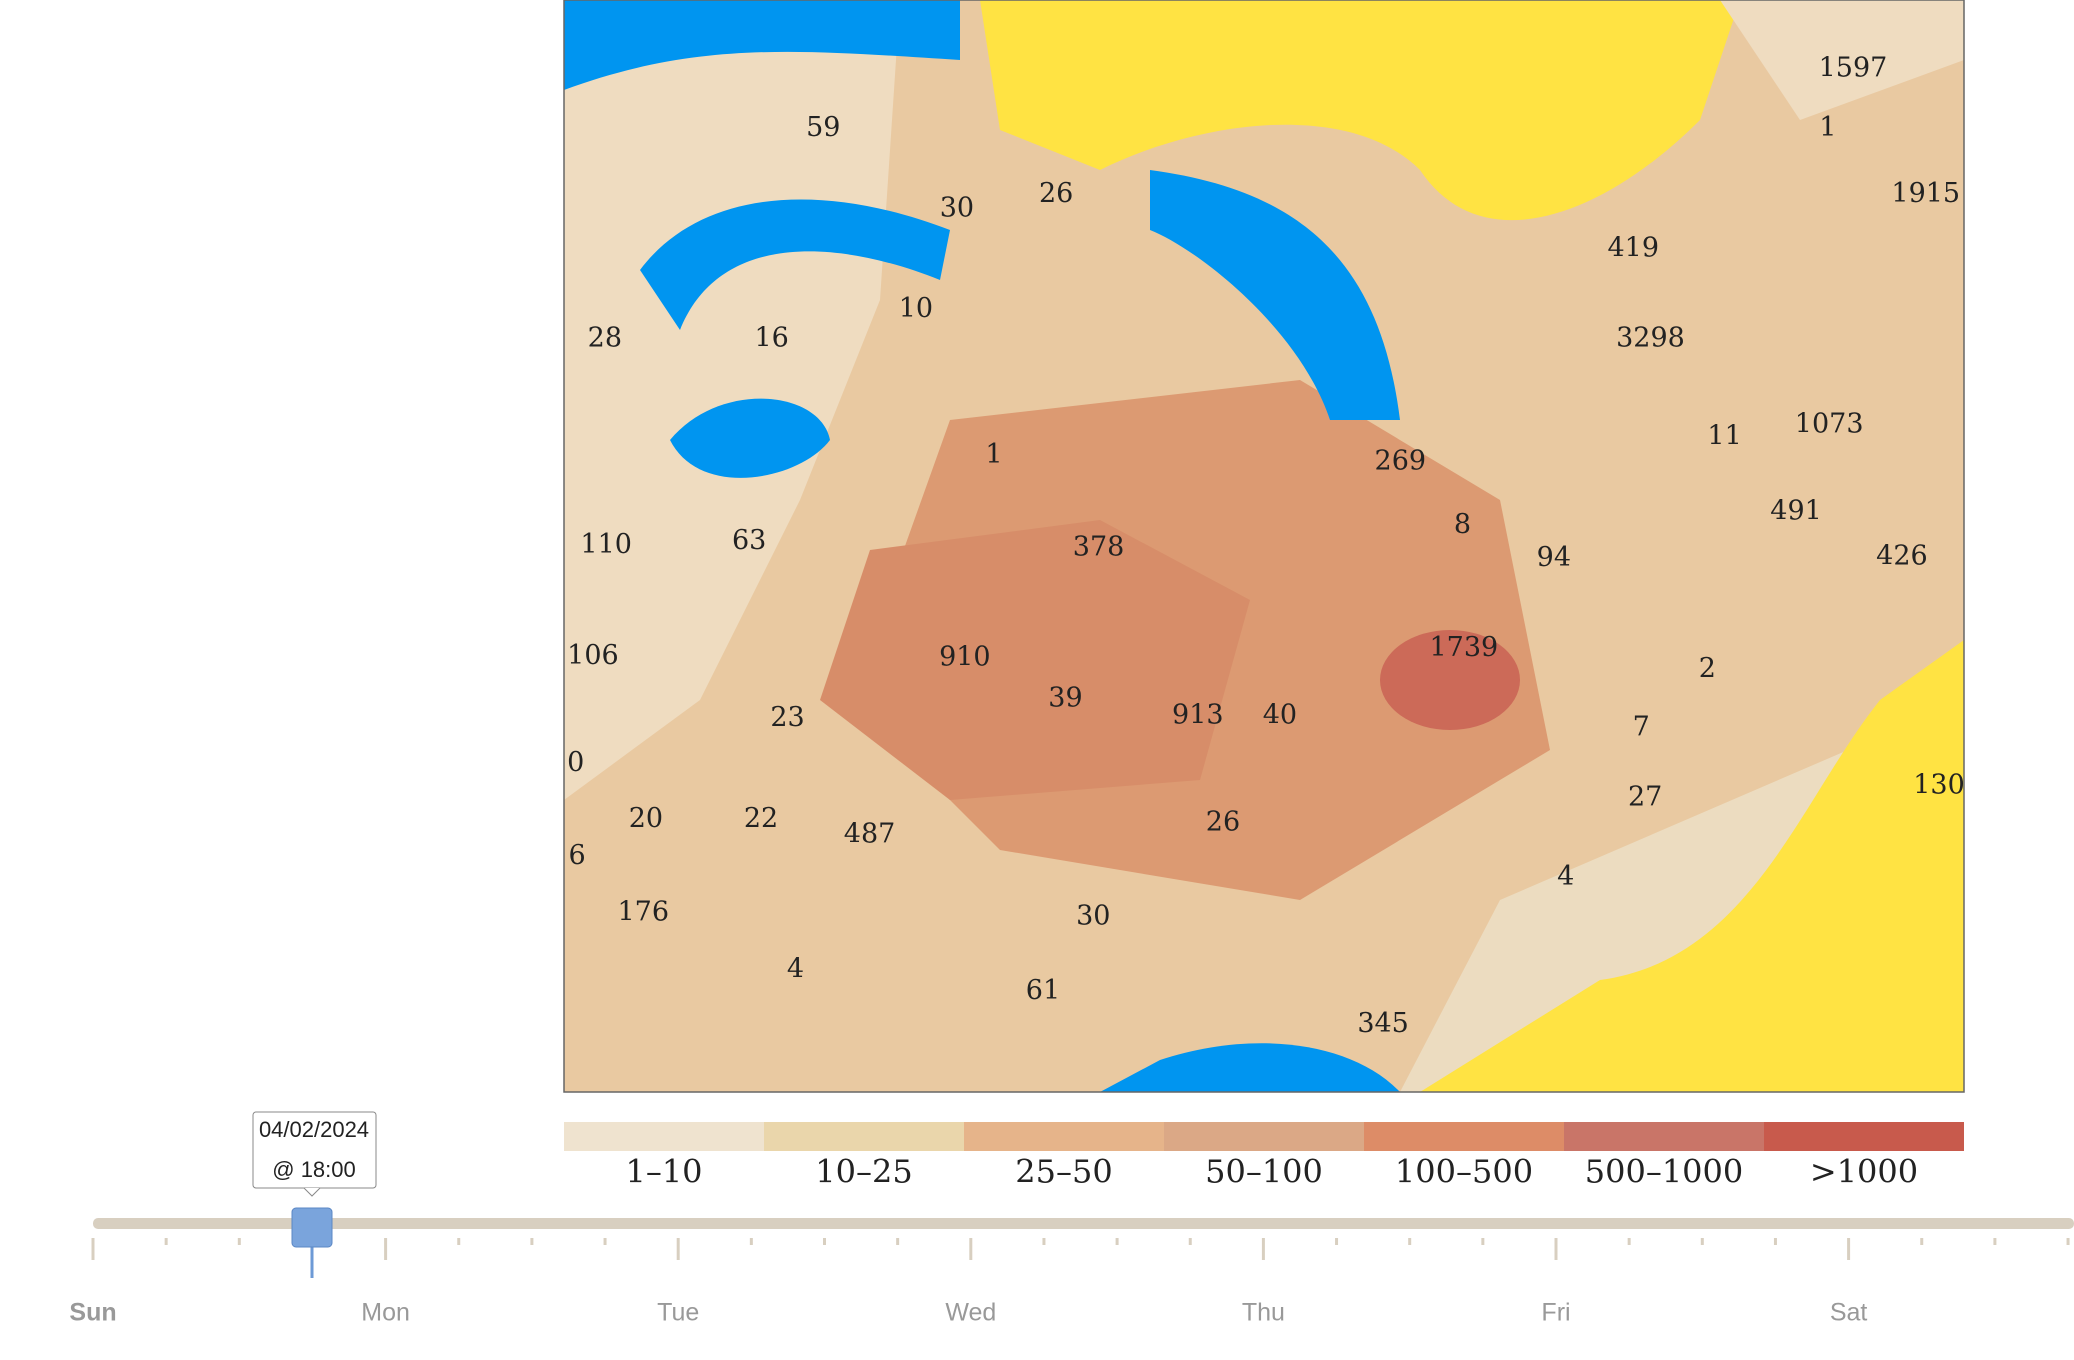  Describe the element at coordinates (314, 1129) in the screenshot. I see `tooltip-date: 04/02/2024` at that location.